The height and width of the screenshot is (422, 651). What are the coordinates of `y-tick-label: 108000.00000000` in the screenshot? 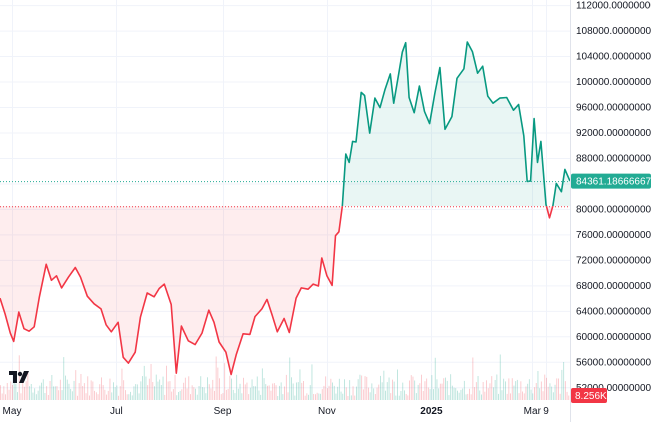 It's located at (613, 31).